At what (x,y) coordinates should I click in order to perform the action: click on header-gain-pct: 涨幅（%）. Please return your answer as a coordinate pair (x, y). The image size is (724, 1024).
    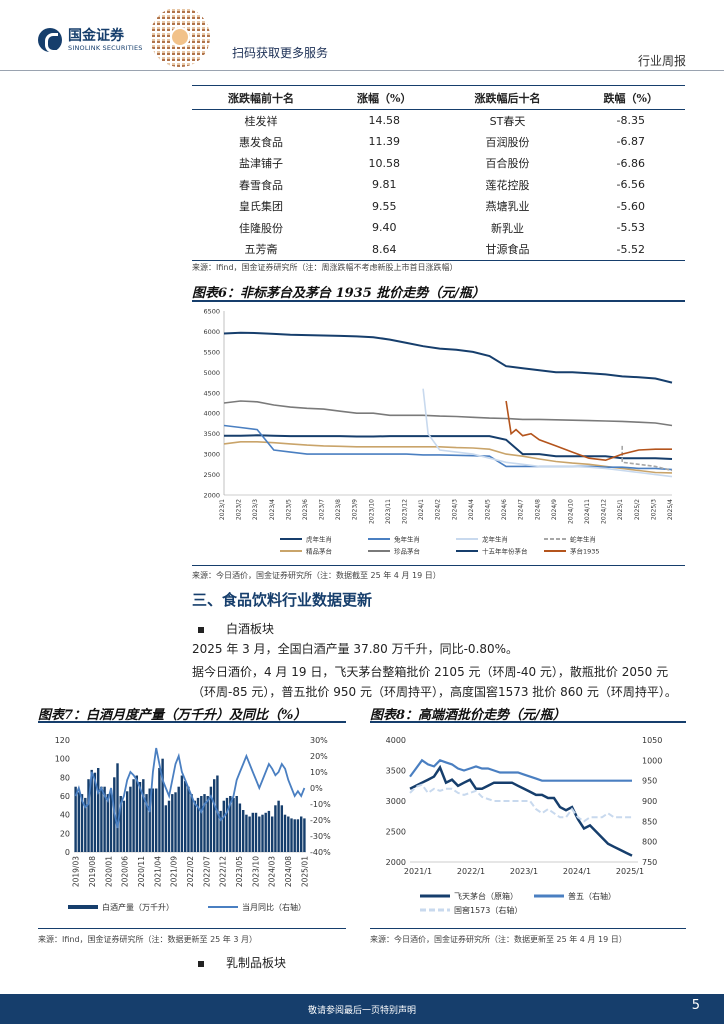
    Looking at the image, I should click on (384, 97).